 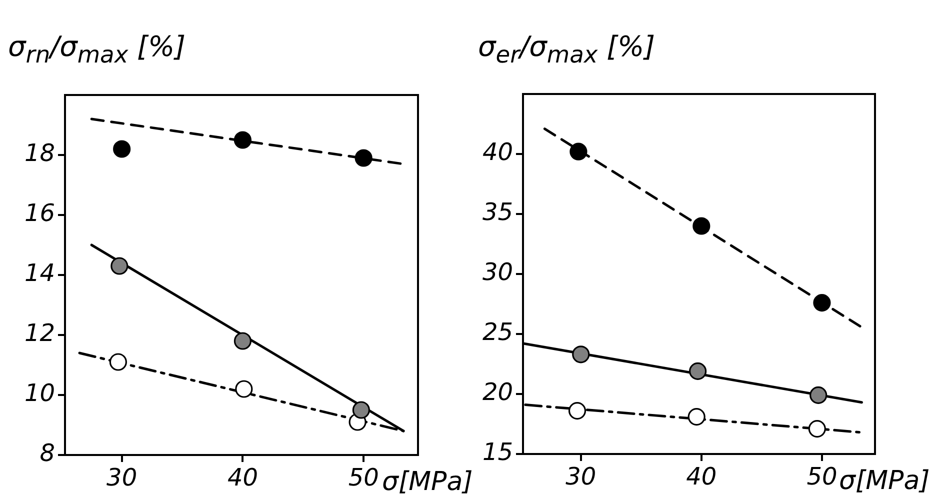 What do you see at coordinates (39, 393) in the screenshot?
I see `y-tick-label: 10` at bounding box center [39, 393].